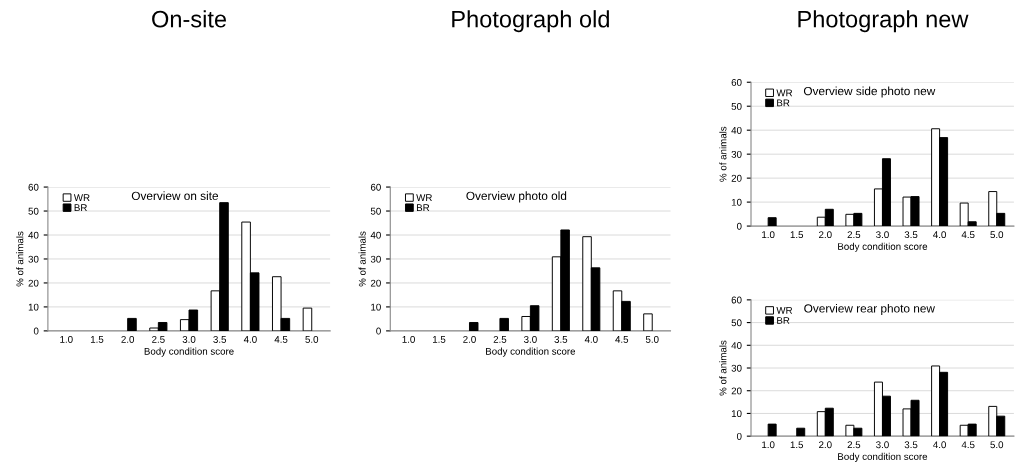 This screenshot has width=1019, height=470. Describe the element at coordinates (189, 19) in the screenshot. I see `chart-subtitle: On-site` at that location.